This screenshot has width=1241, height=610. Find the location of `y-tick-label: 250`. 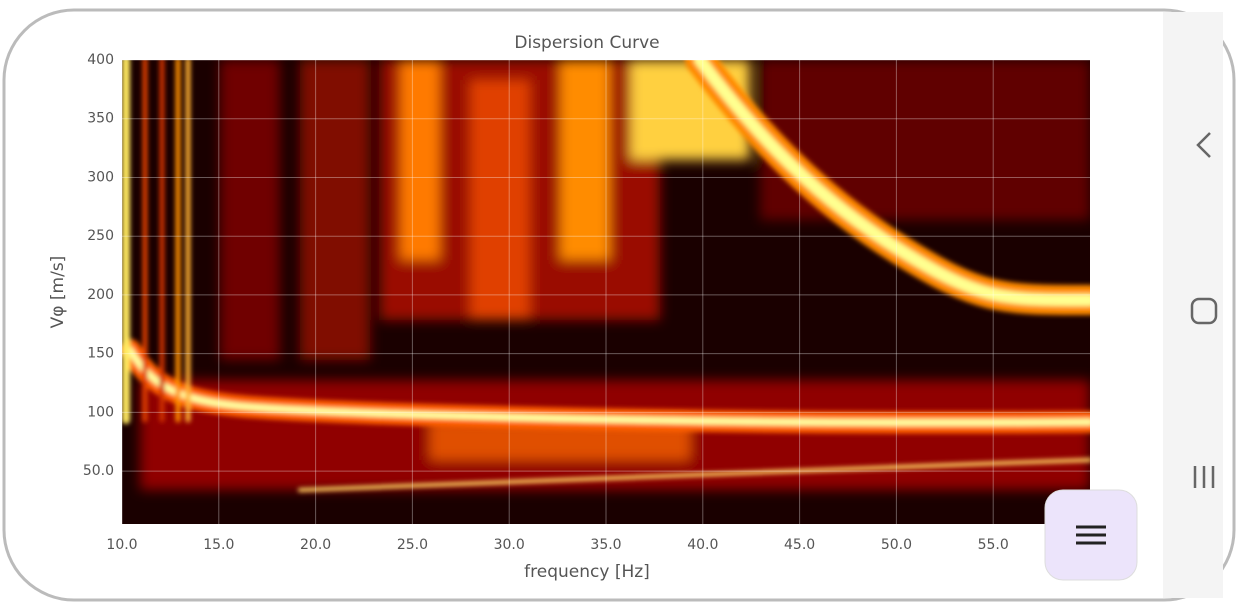

y-tick-label: 250 is located at coordinates (100, 236).